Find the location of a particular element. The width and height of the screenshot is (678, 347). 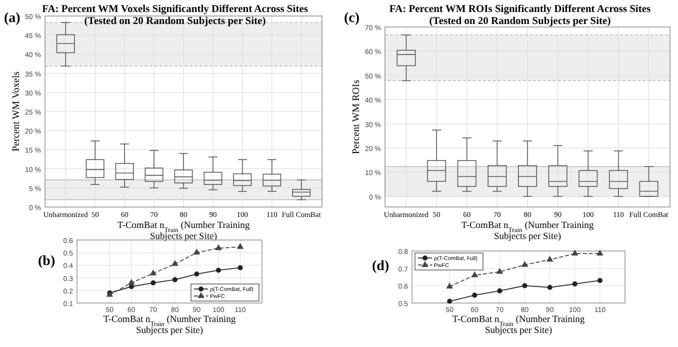

y-axis-title: Percent WM Voxels is located at coordinates (16, 111).